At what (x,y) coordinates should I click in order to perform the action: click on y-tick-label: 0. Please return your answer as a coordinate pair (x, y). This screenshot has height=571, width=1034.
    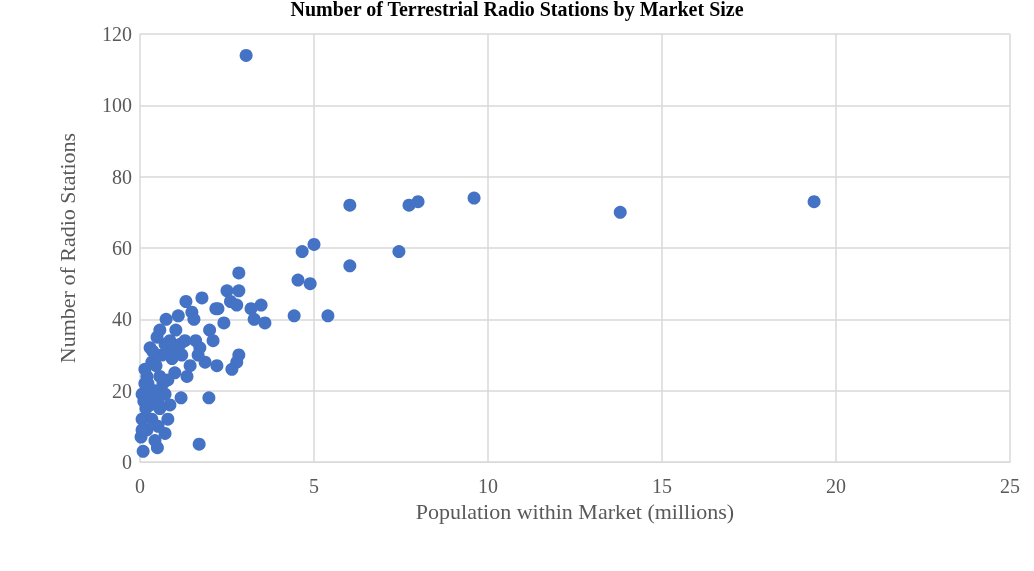
    Looking at the image, I should click on (127, 462).